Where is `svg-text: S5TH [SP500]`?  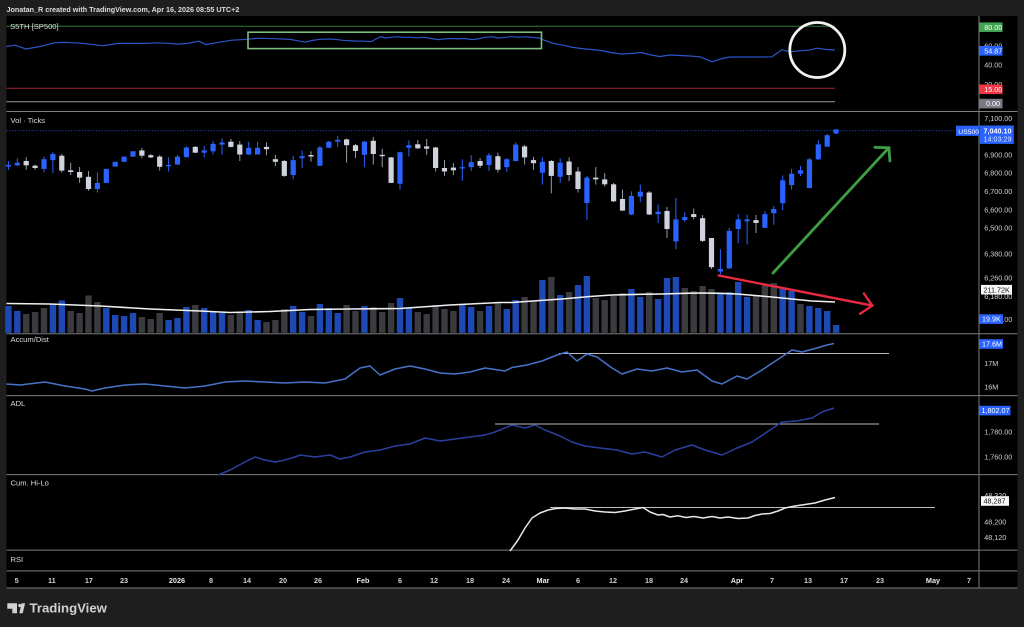 svg-text: S5TH [SP500] is located at coordinates (34, 26).